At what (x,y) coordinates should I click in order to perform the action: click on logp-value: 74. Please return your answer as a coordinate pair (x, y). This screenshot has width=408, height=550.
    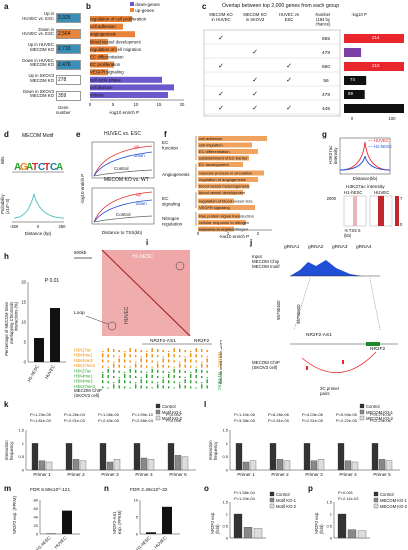
    Looking at the image, I should click on (353, 79).